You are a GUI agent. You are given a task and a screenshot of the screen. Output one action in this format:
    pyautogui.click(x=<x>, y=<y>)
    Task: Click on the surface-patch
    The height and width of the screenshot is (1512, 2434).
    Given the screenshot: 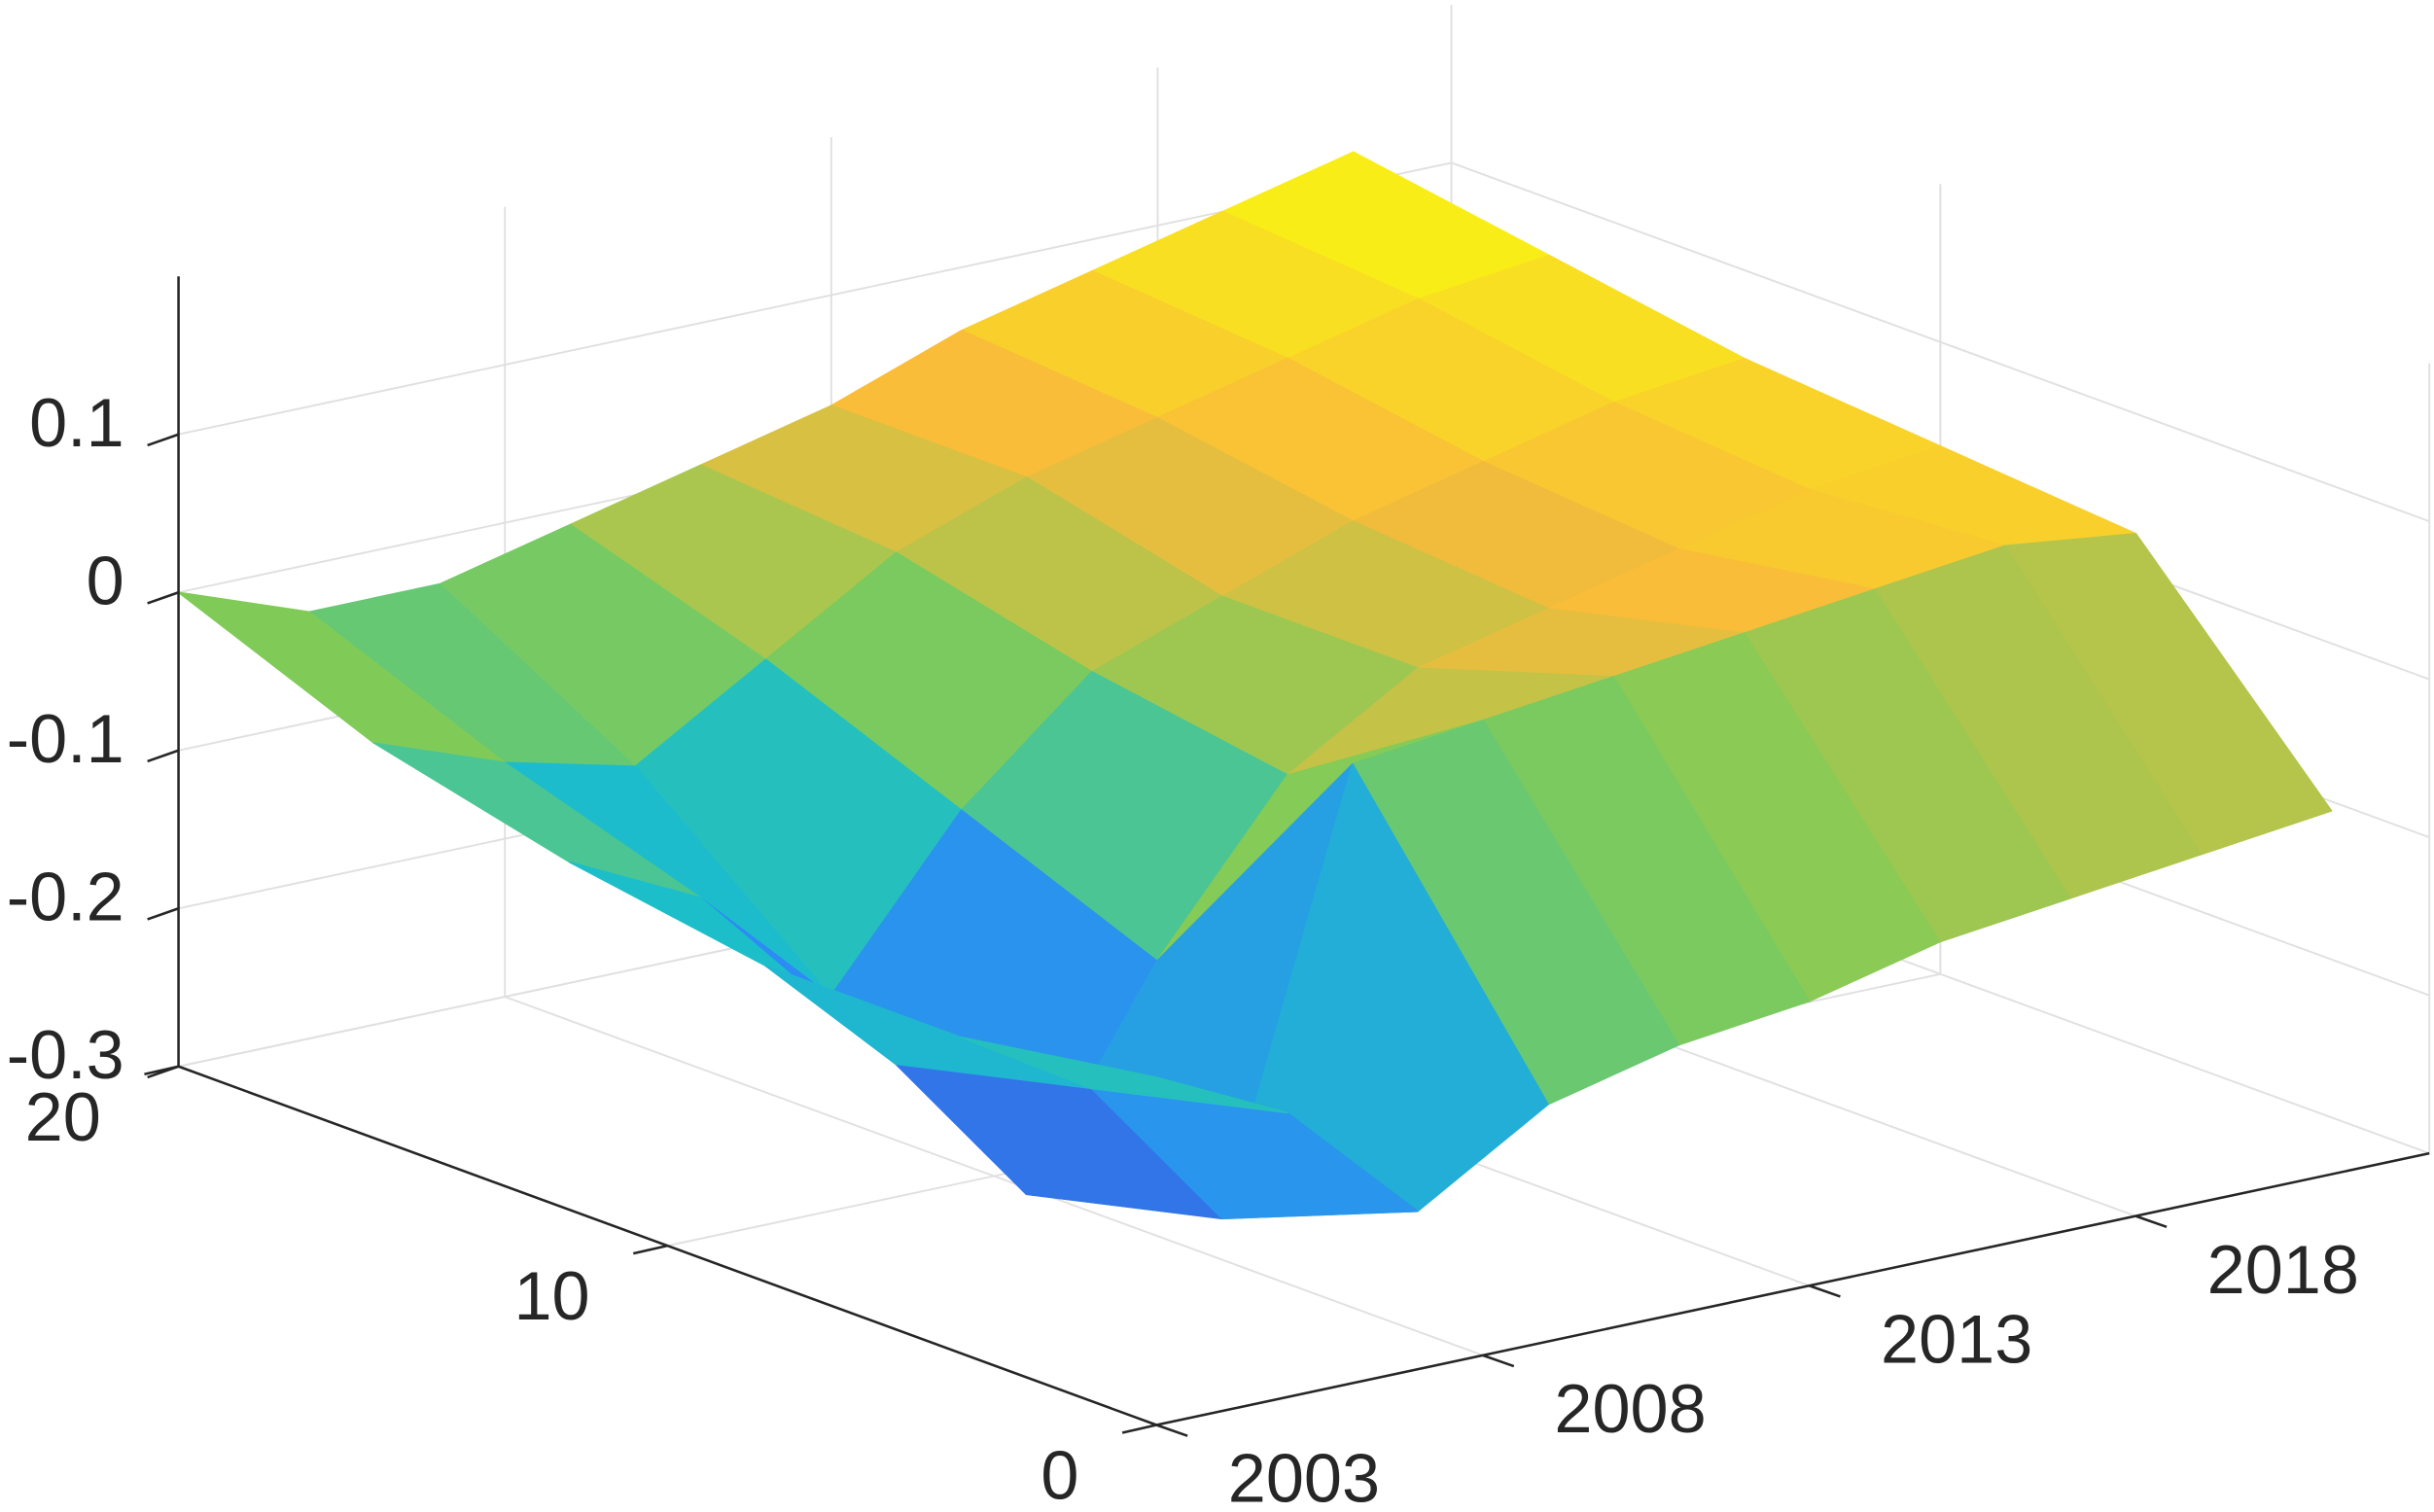 What is the action you would take?
    pyautogui.click(x=1124, y=1075)
    